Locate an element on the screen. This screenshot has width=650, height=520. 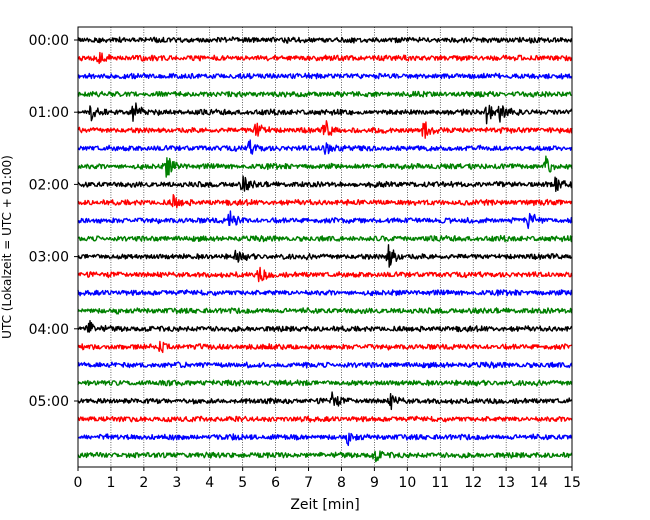
y-tick-label: 02:00 is located at coordinates (49, 185).